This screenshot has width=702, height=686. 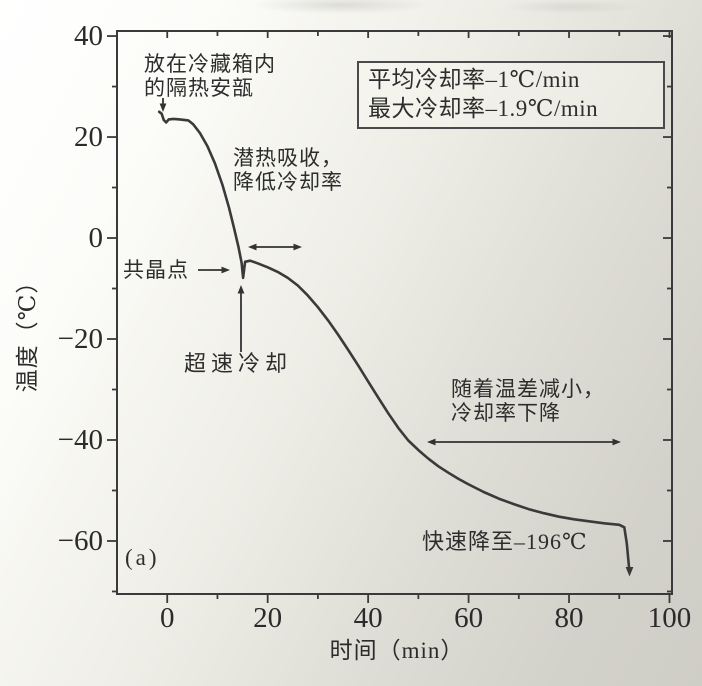 I want to click on legend-line-average-rate: 平均冷却率–1℃/min, so click(x=474, y=79).